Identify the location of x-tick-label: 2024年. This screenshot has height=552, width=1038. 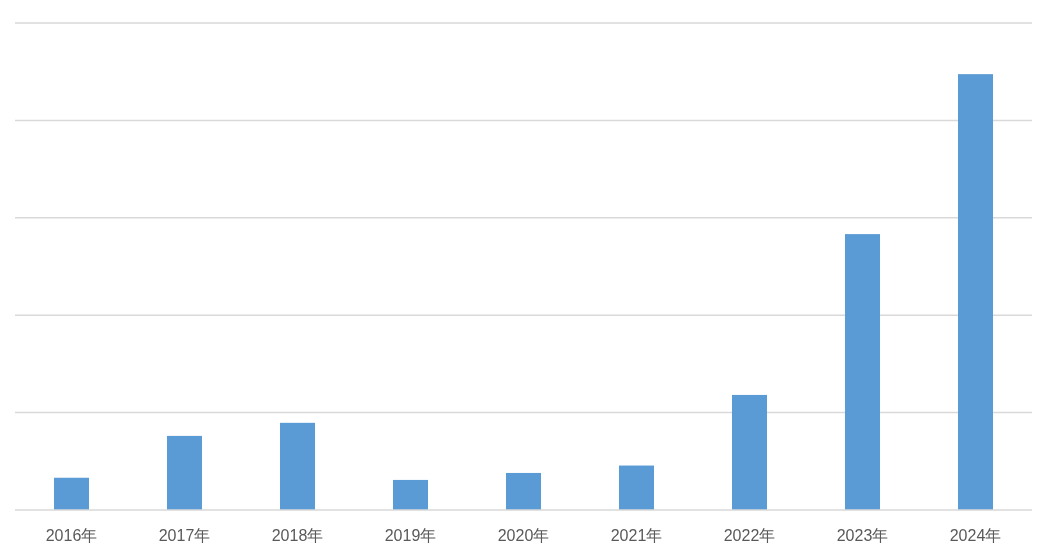
(975, 535).